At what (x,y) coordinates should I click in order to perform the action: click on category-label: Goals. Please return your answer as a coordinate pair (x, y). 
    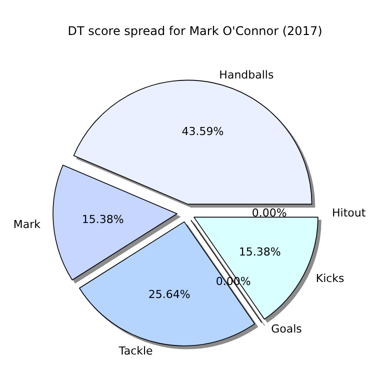
    Looking at the image, I should click on (286, 329).